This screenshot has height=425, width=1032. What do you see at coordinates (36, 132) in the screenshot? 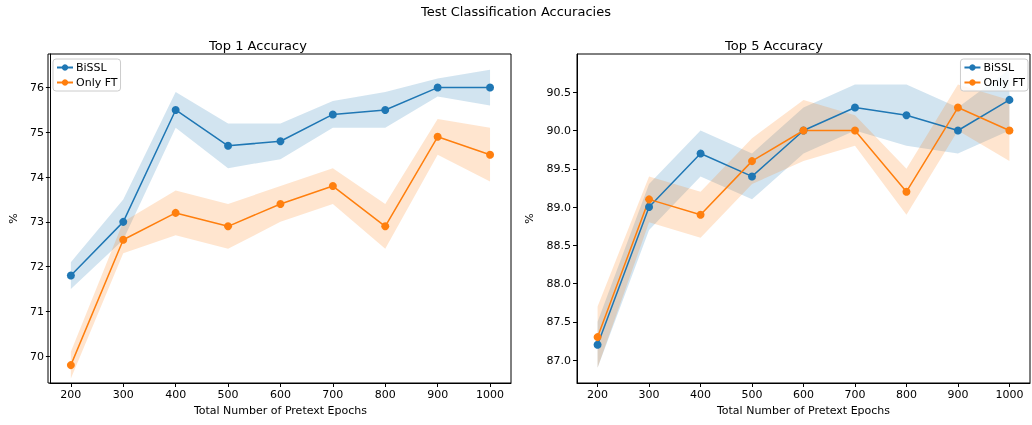
I see `y-tick-label: 75` at bounding box center [36, 132].